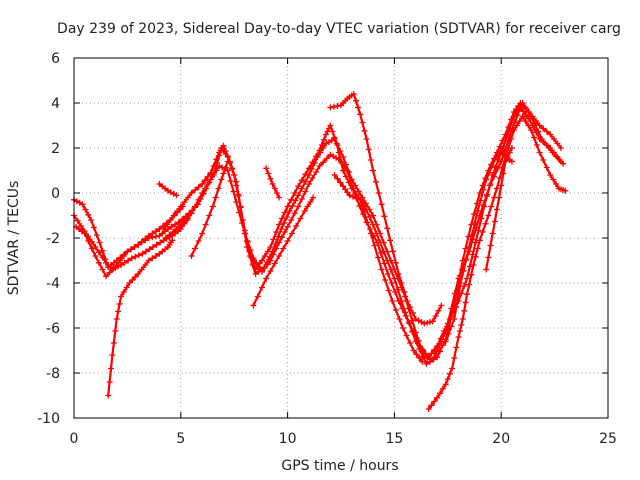  What do you see at coordinates (288, 439) in the screenshot?
I see `x-tick-label: 10` at bounding box center [288, 439].